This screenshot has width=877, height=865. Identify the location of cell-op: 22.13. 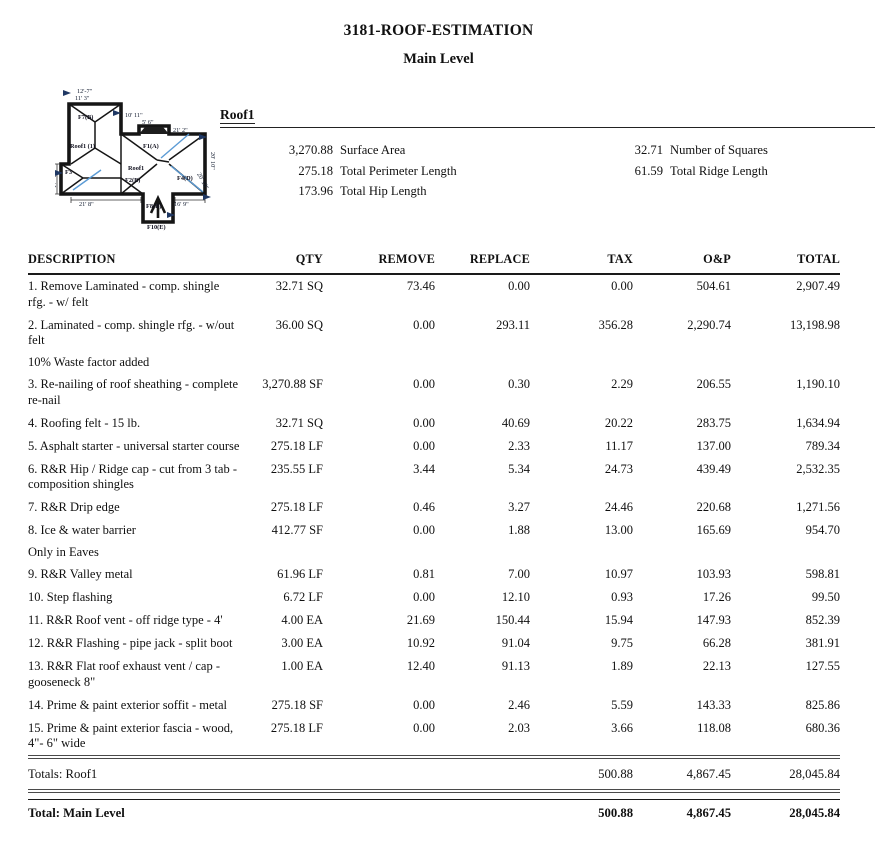
(716, 666).